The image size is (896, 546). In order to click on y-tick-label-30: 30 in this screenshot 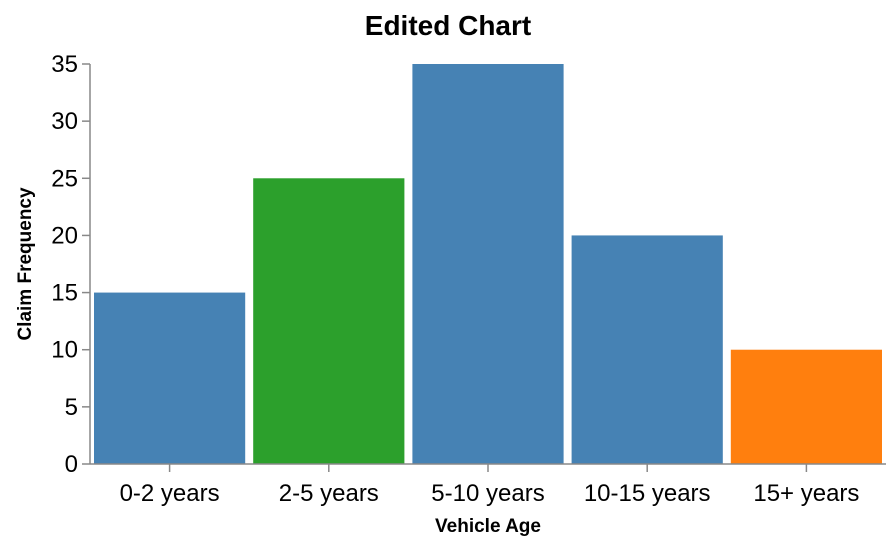, I will do `click(64, 121)`.